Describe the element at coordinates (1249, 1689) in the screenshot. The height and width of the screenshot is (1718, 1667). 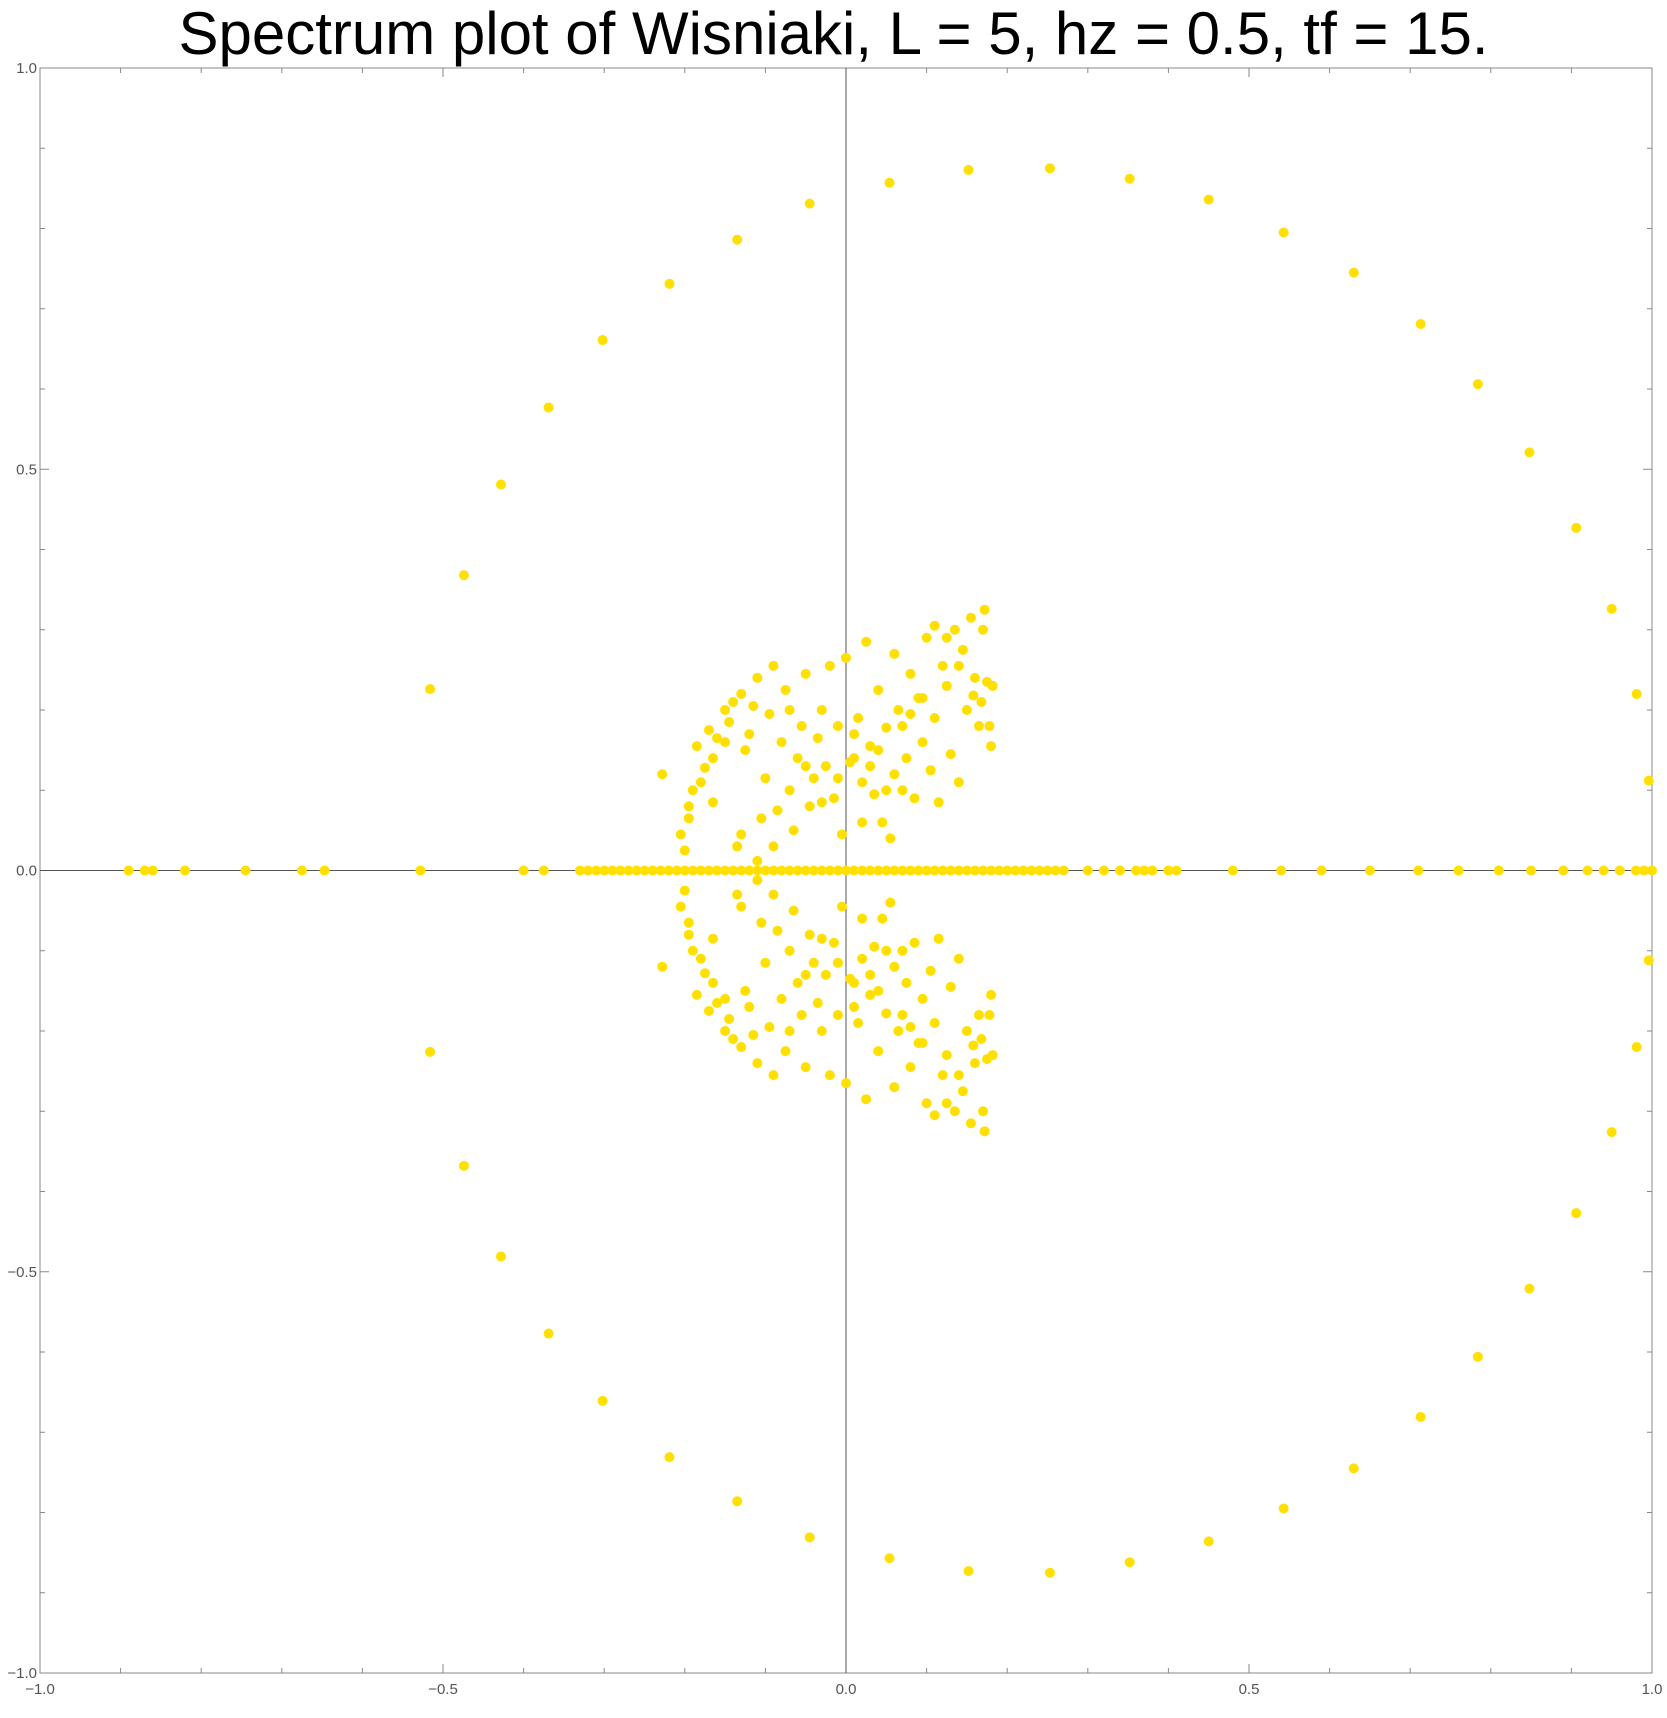
I see `x-tick-label: 0.5` at that location.